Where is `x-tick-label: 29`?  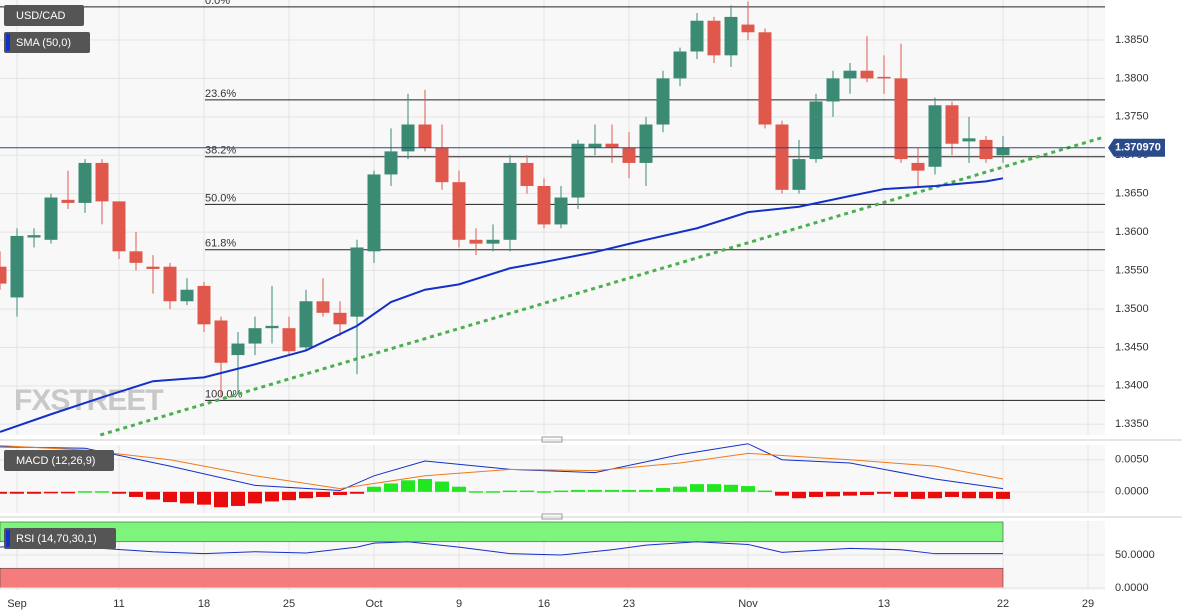
x-tick-label: 29 is located at coordinates (1088, 604).